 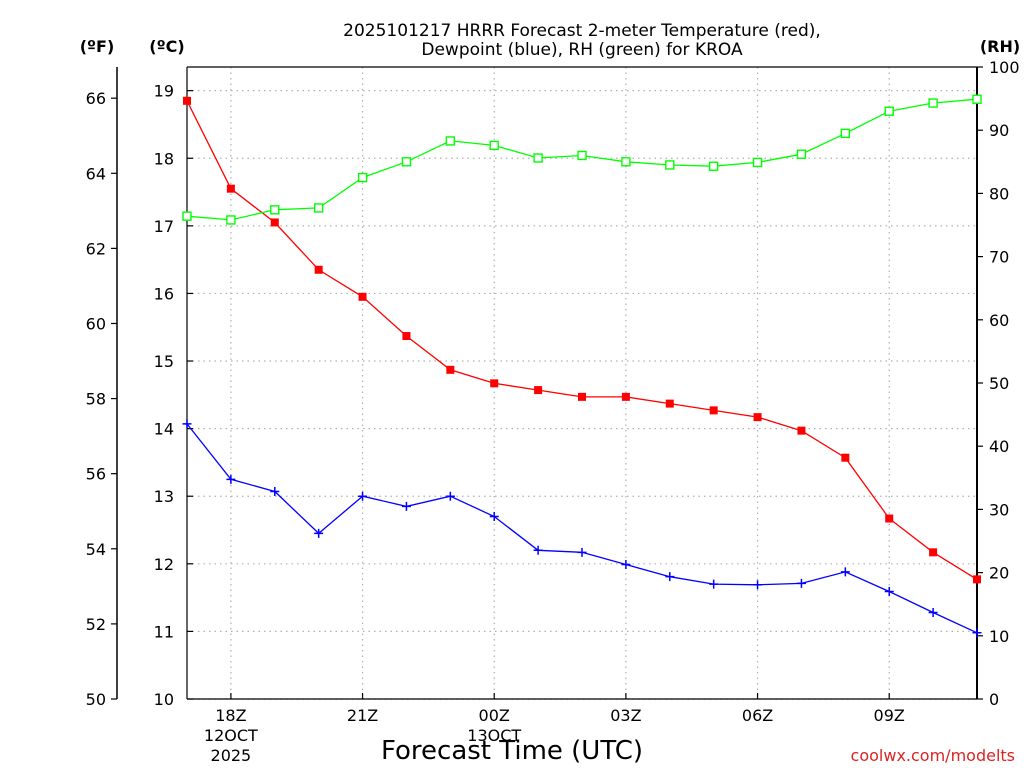 What do you see at coordinates (625, 715) in the screenshot?
I see `x-tick-label: 03Z` at bounding box center [625, 715].